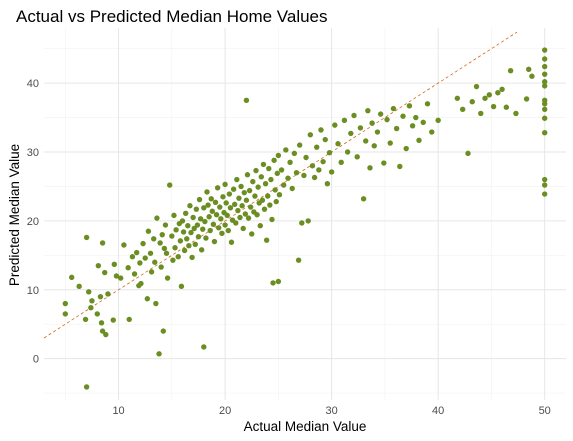 This screenshot has width=573, height=441. What do you see at coordinates (14, 215) in the screenshot?
I see `y-axis-label: Predicted Median Value` at bounding box center [14, 215].